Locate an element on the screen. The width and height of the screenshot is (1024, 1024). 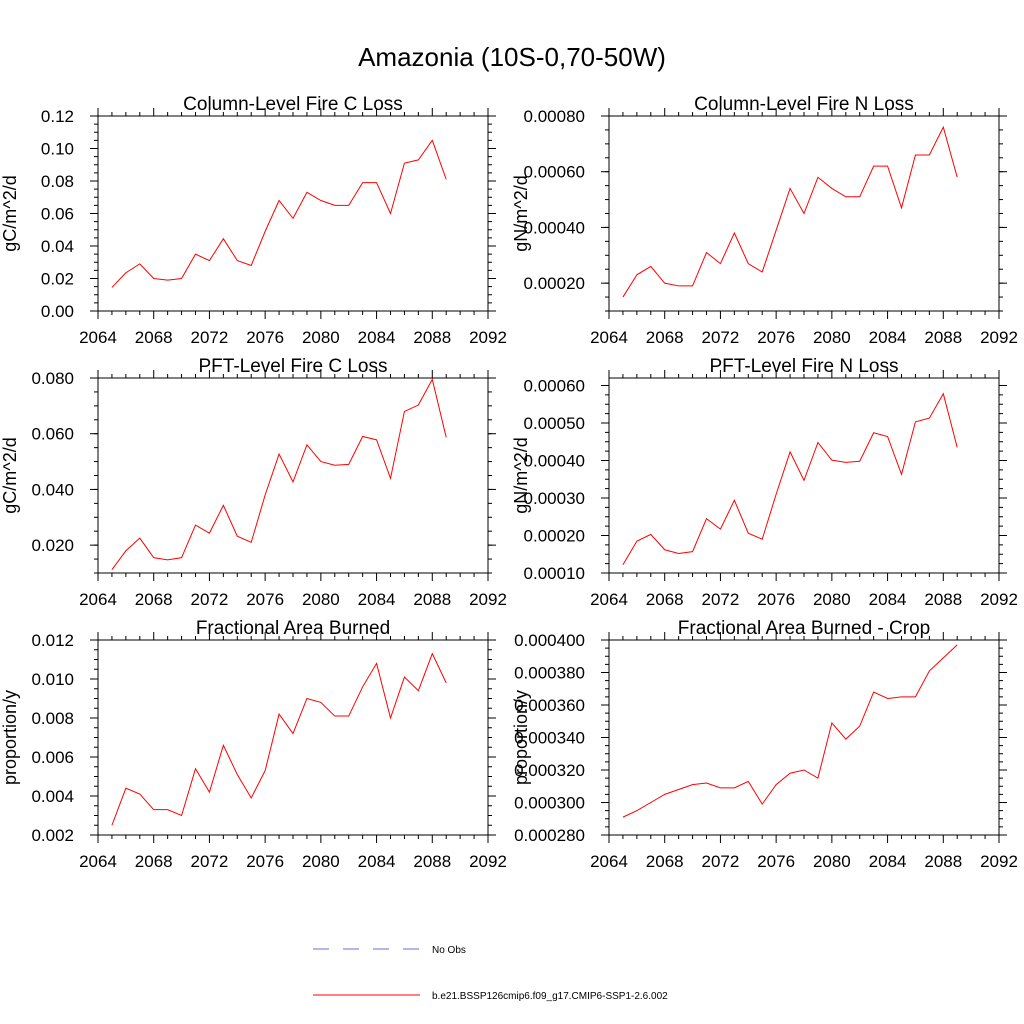
y-tick-label: 0.00080 is located at coordinates (554, 116).